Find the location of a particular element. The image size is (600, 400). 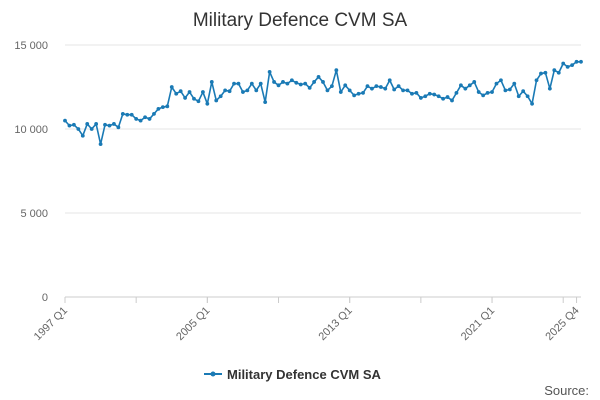

chart-title: Military Defence CVM SA is located at coordinates (300, 20).